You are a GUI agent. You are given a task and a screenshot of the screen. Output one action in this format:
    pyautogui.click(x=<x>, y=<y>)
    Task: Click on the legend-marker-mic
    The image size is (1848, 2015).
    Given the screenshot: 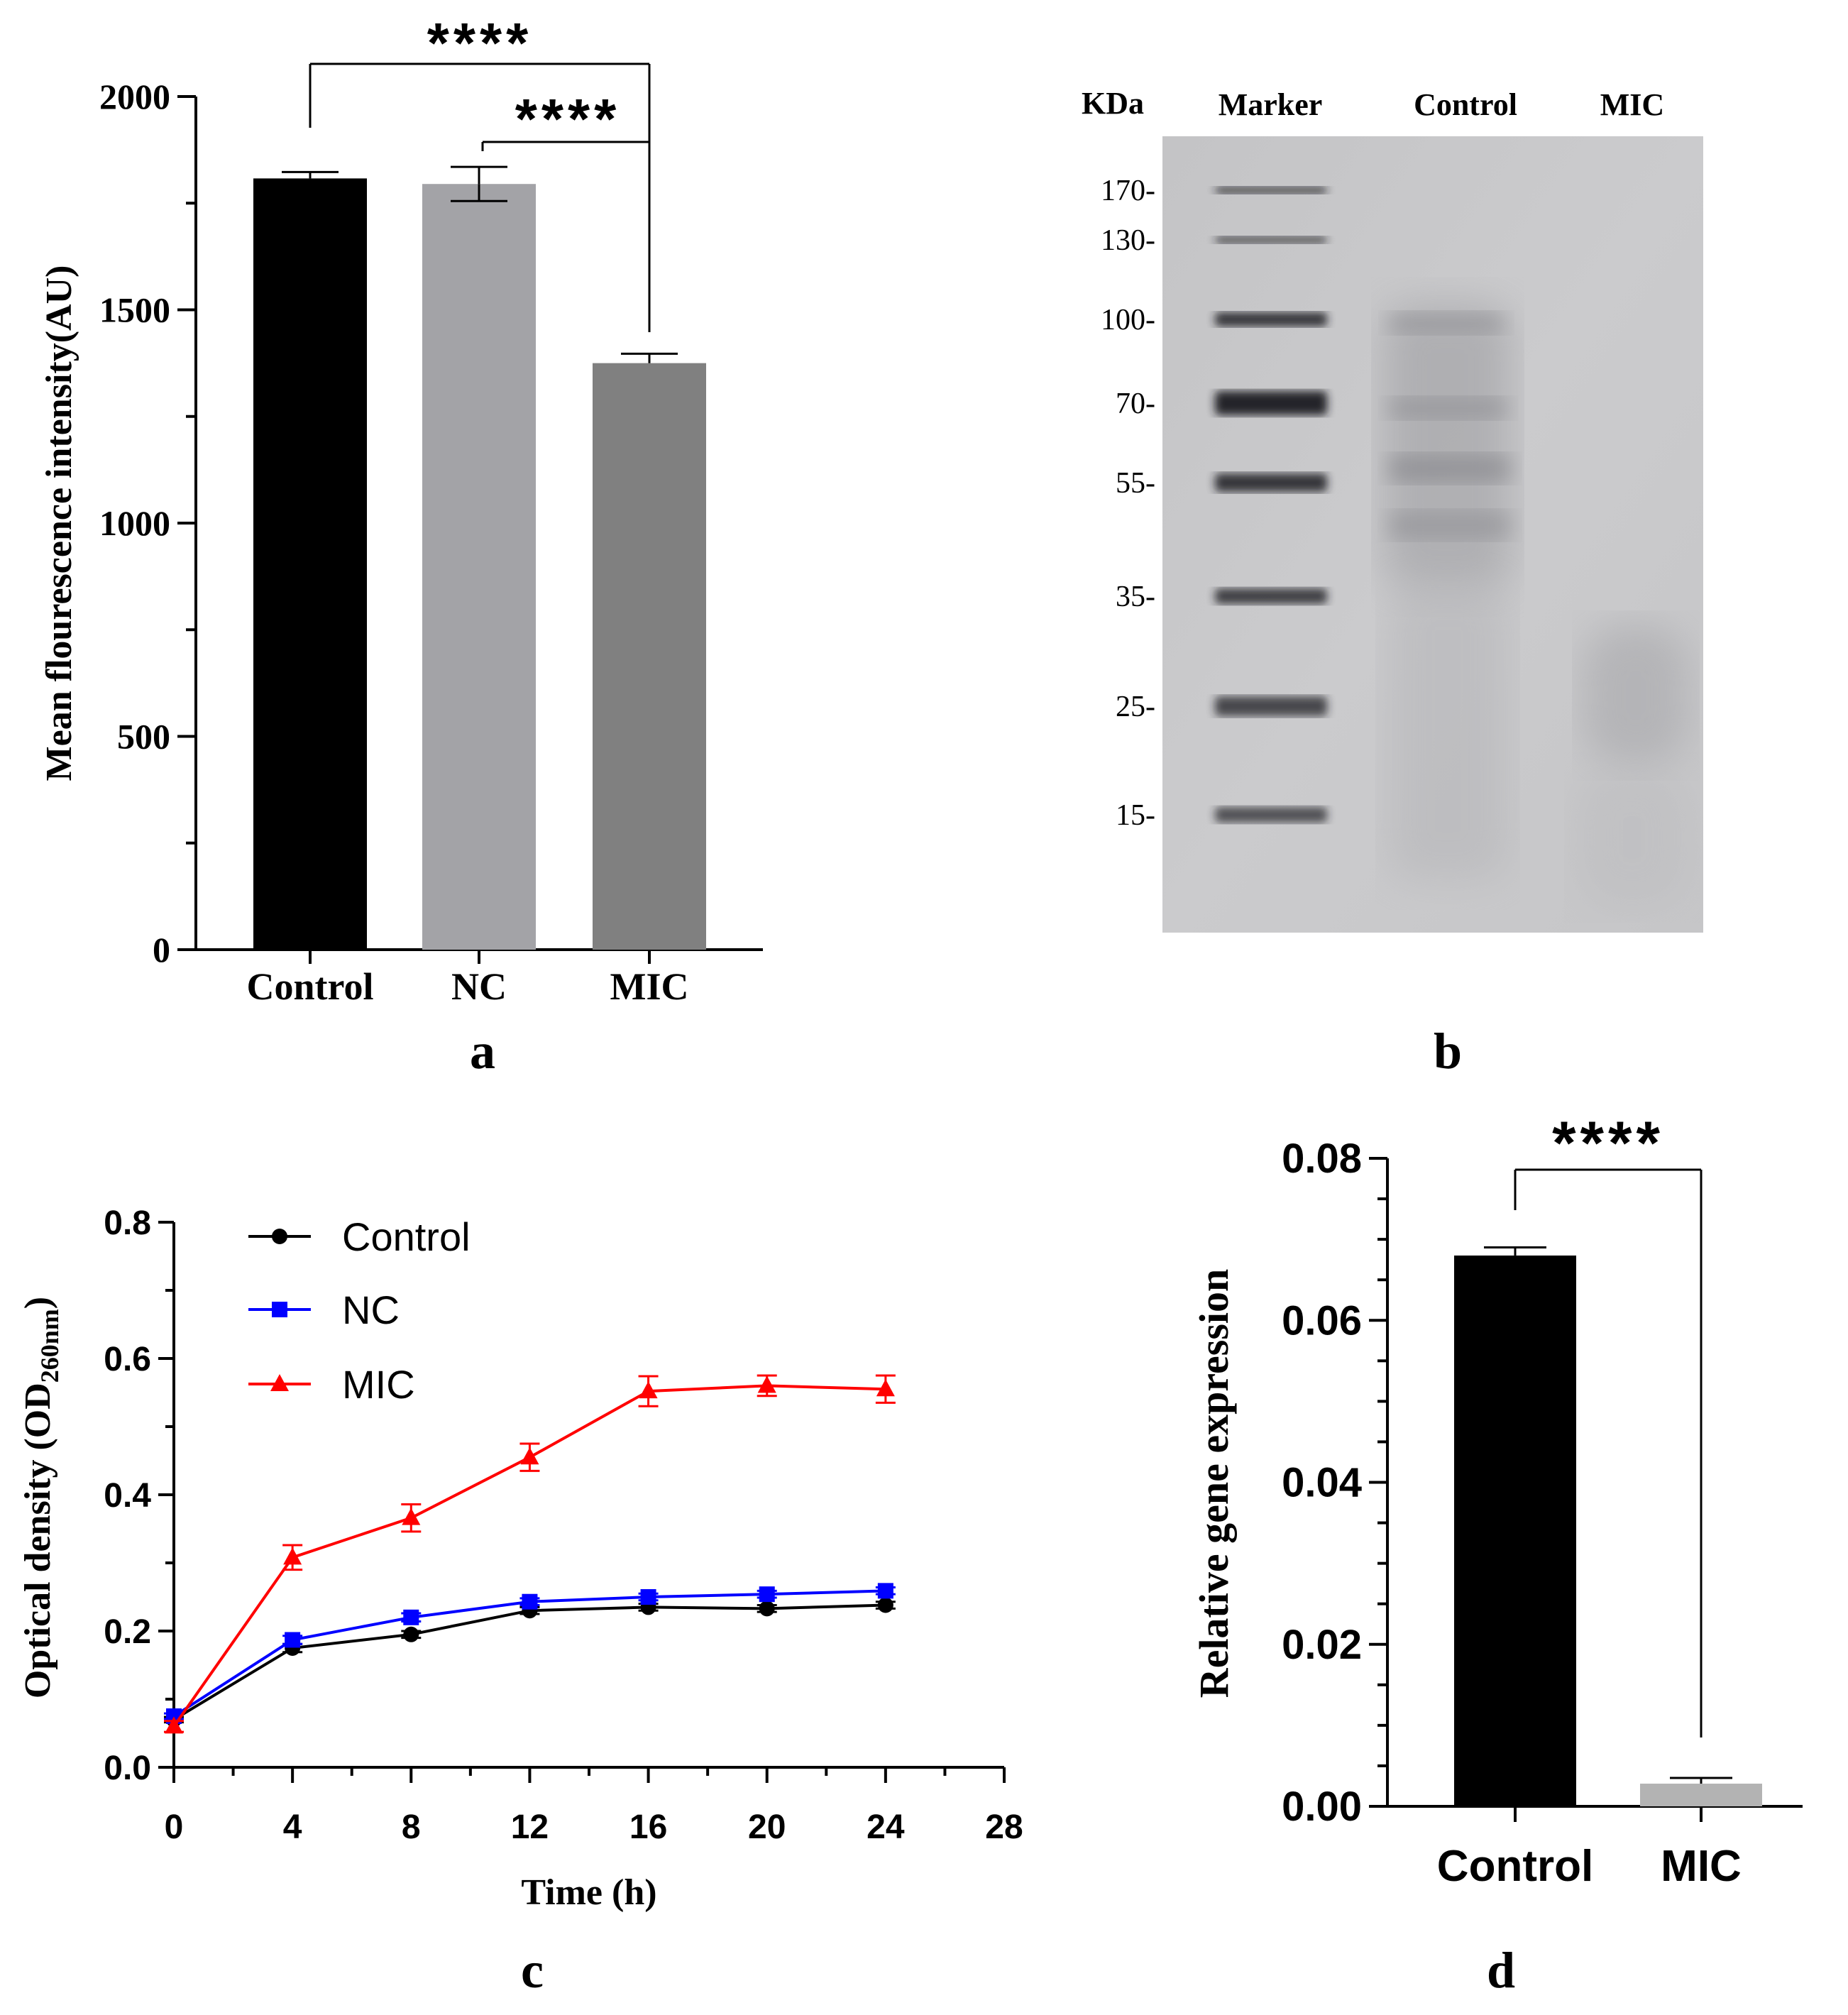 What is the action you would take?
    pyautogui.click(x=280, y=1382)
    